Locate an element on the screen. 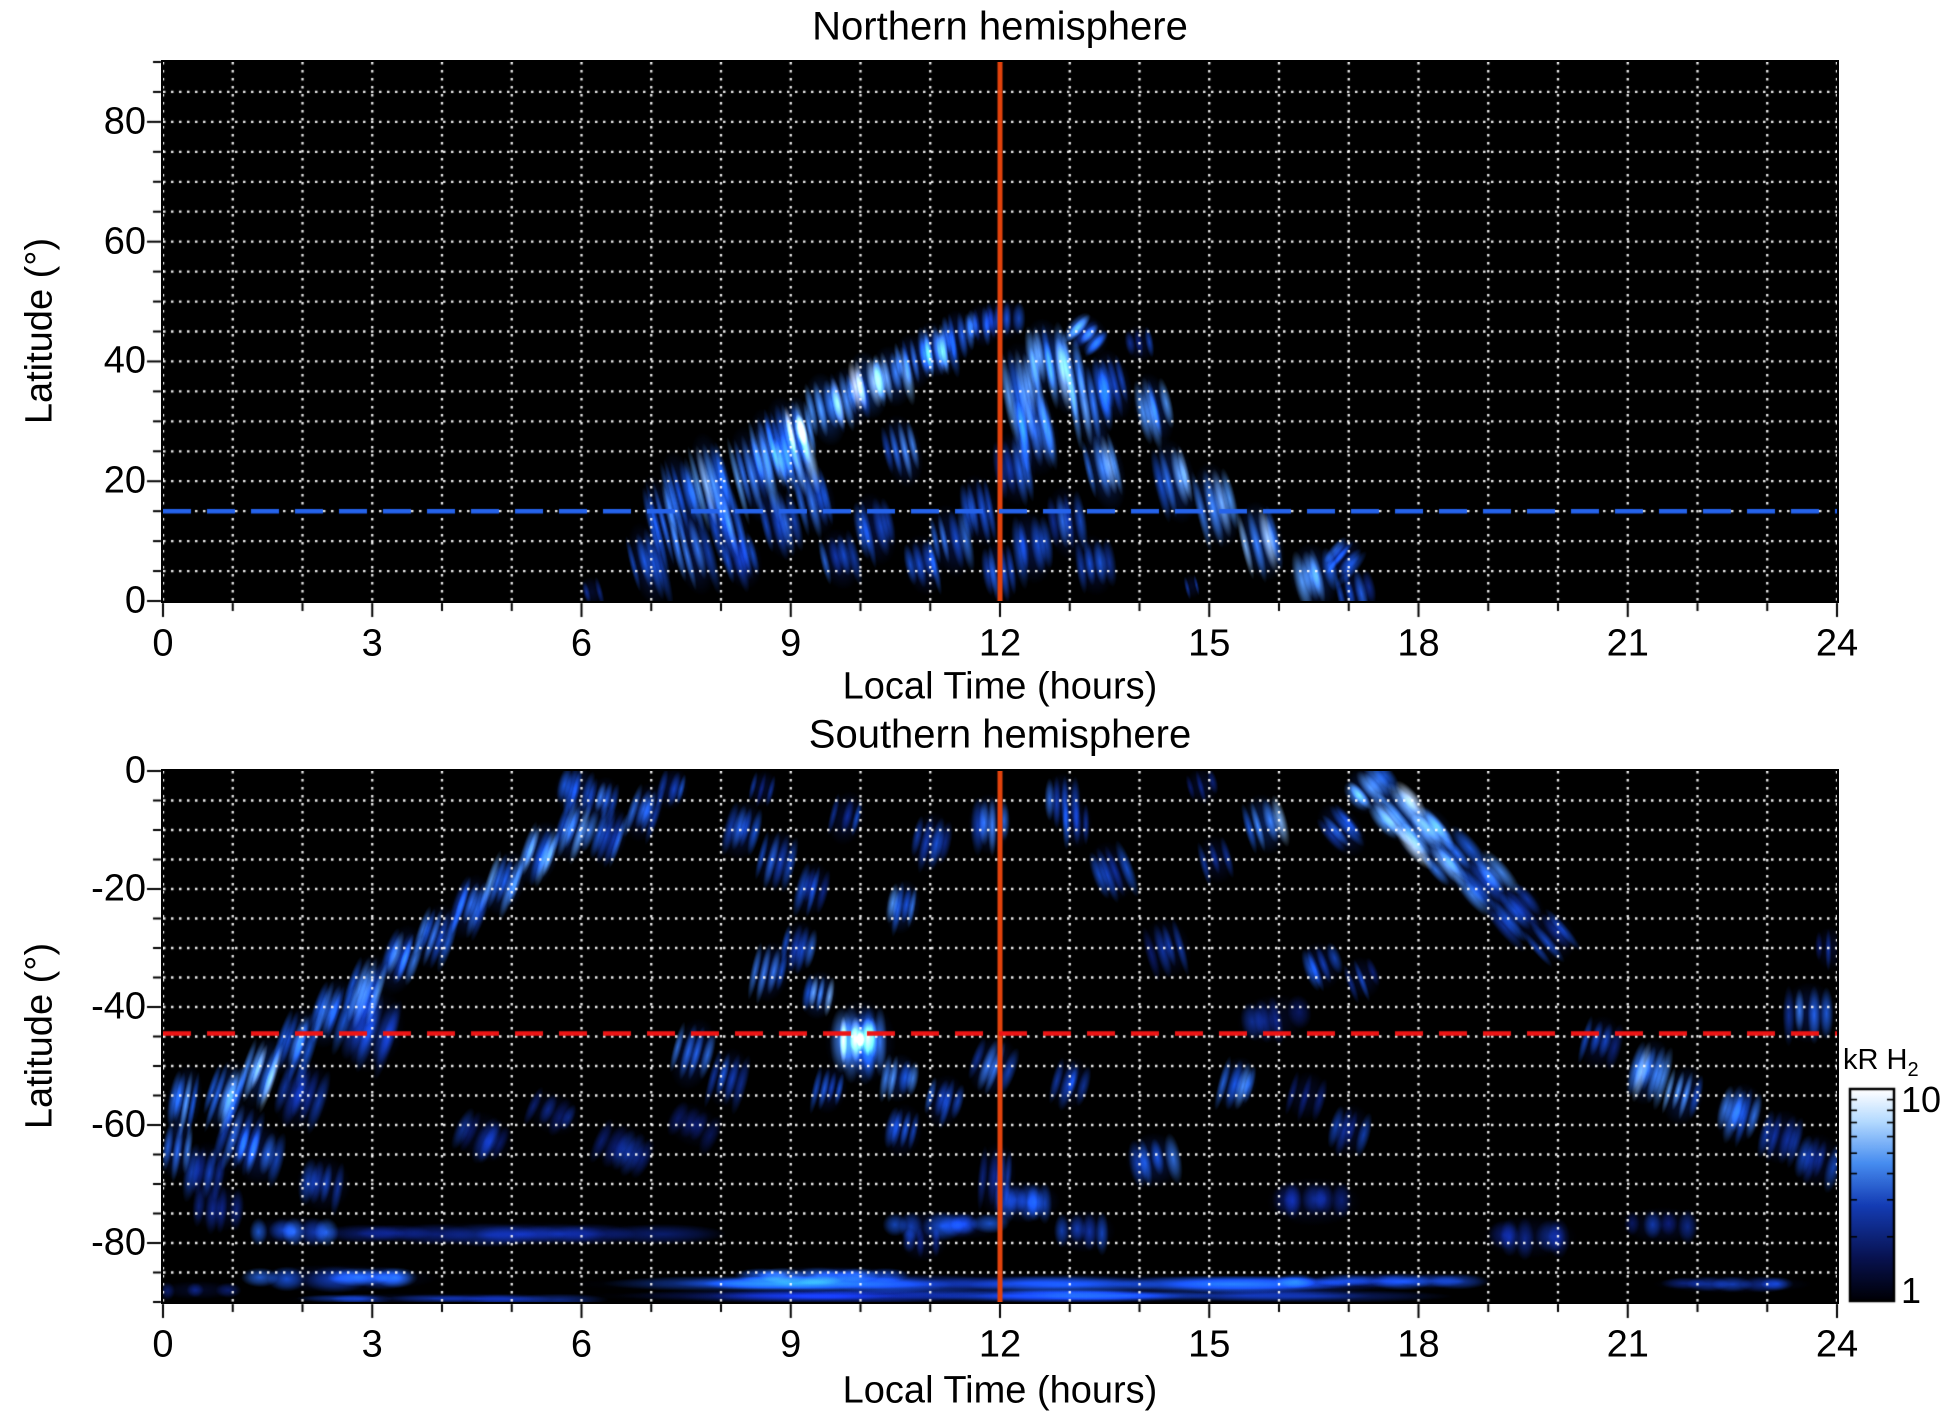 The image size is (1950, 1423). south-panel-title: Southern hemisphere is located at coordinates (1000, 734).